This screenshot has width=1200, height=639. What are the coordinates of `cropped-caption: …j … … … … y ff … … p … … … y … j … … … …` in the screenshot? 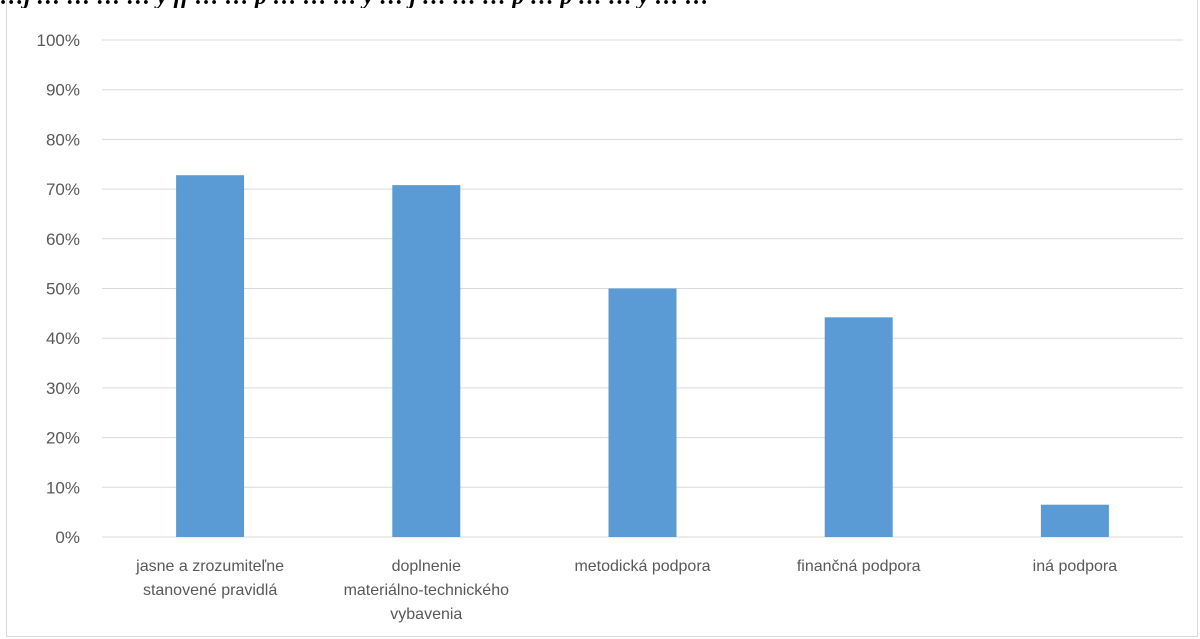 It's located at (600, 4).